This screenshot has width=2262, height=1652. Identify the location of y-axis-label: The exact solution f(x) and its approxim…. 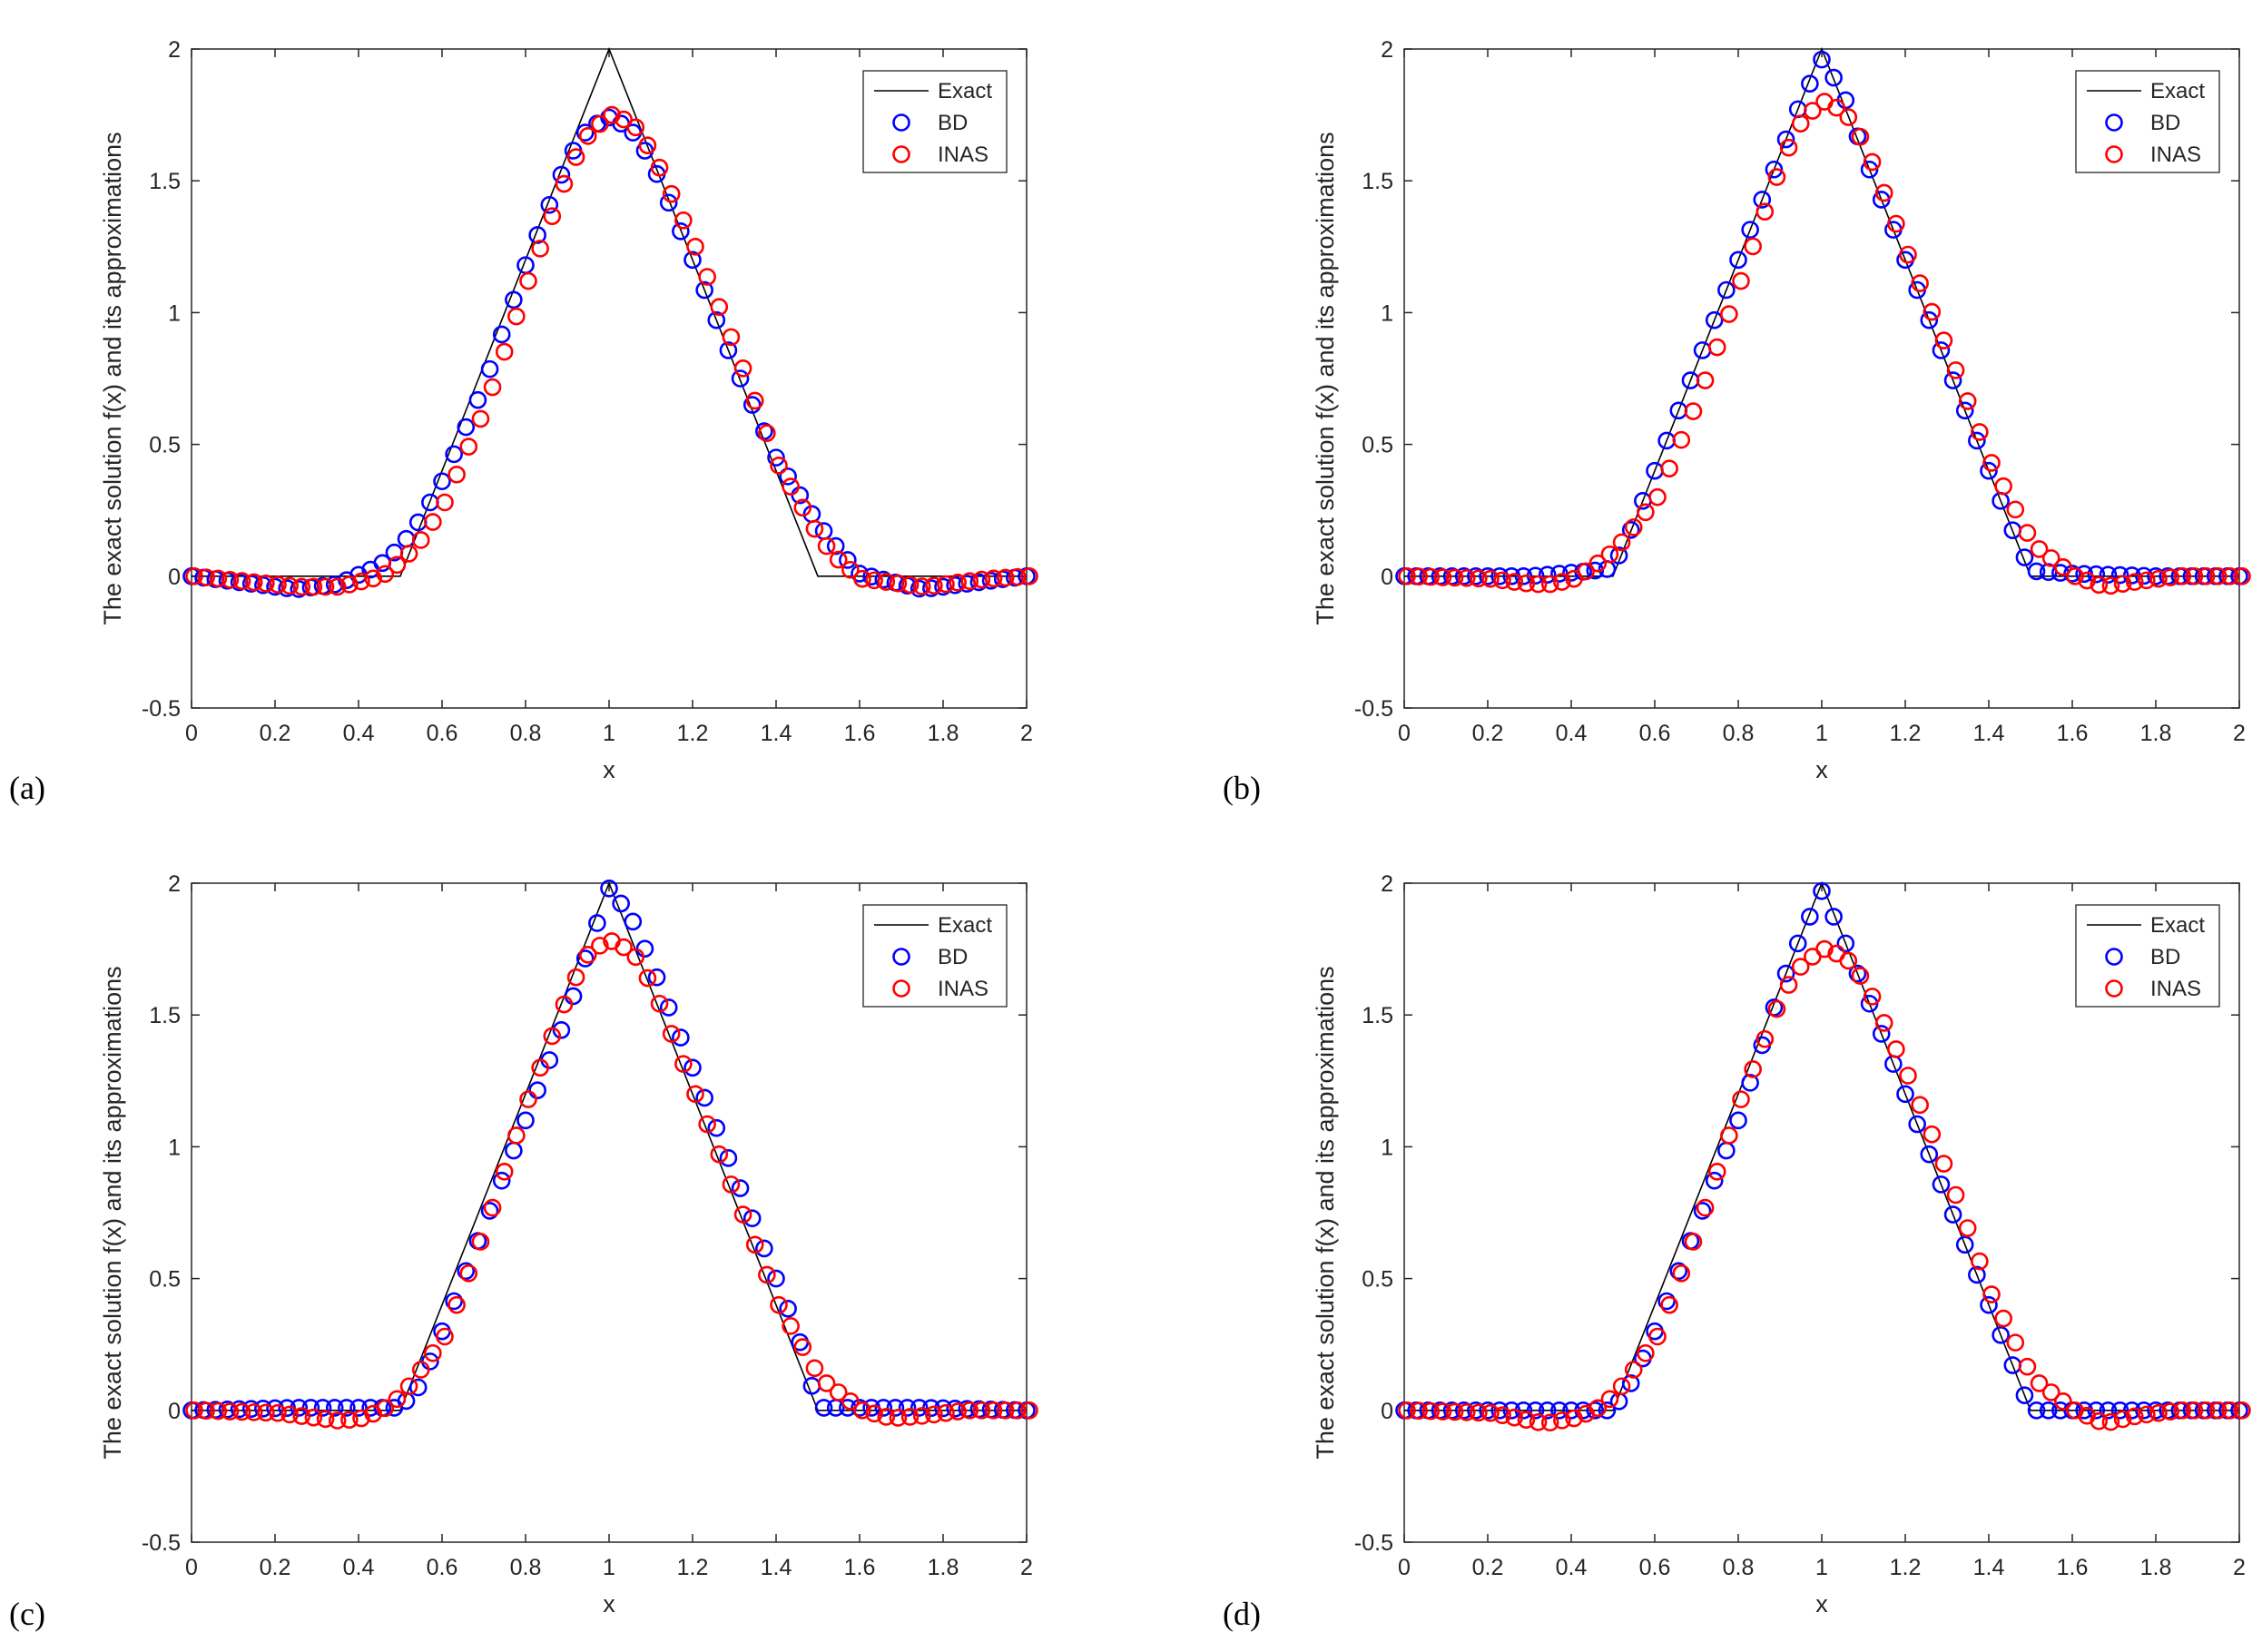
(112, 1212).